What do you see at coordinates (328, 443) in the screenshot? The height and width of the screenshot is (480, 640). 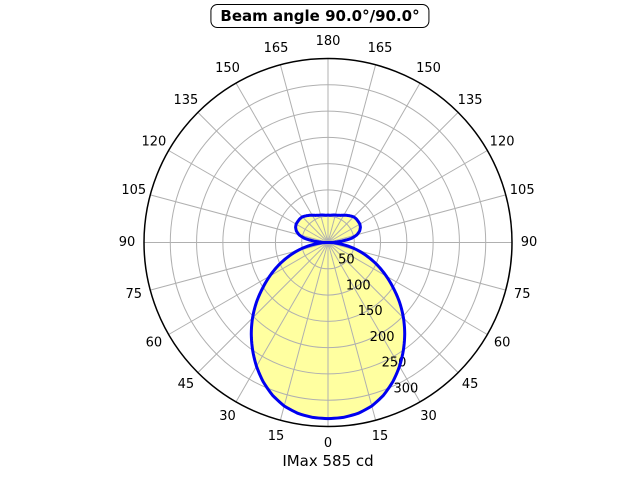 I see `angle-tick-label: 0` at bounding box center [328, 443].